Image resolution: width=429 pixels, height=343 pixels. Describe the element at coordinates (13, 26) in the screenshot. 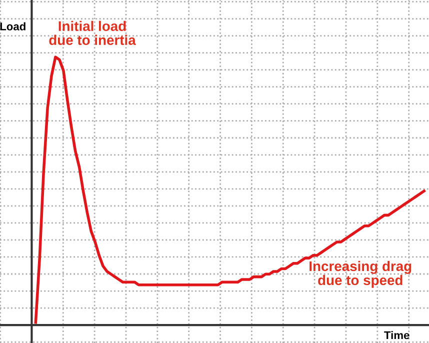

I see `y-axis-title: Load` at that location.